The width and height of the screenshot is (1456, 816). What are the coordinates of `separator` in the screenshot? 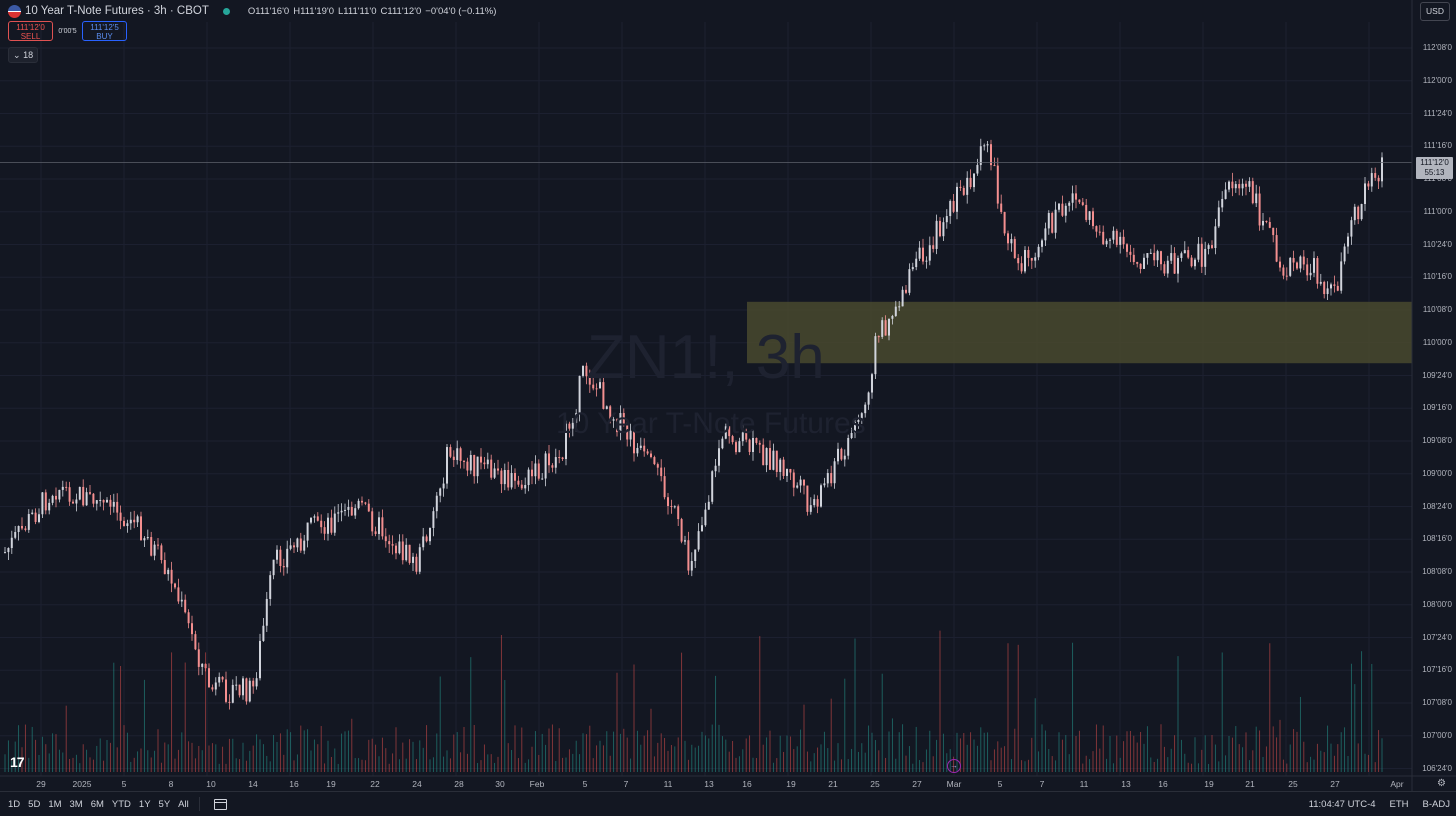 It's located at (199, 804).